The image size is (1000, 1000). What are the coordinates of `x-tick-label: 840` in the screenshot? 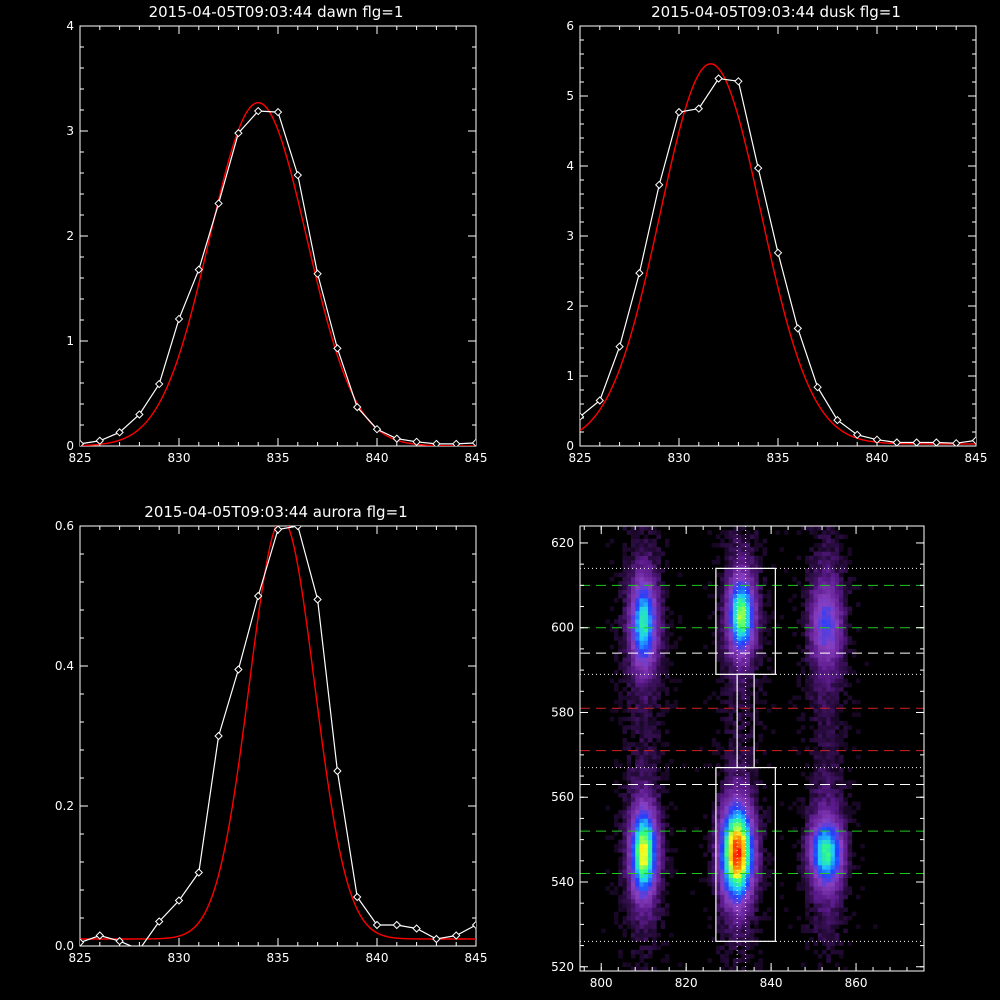 It's located at (877, 458).